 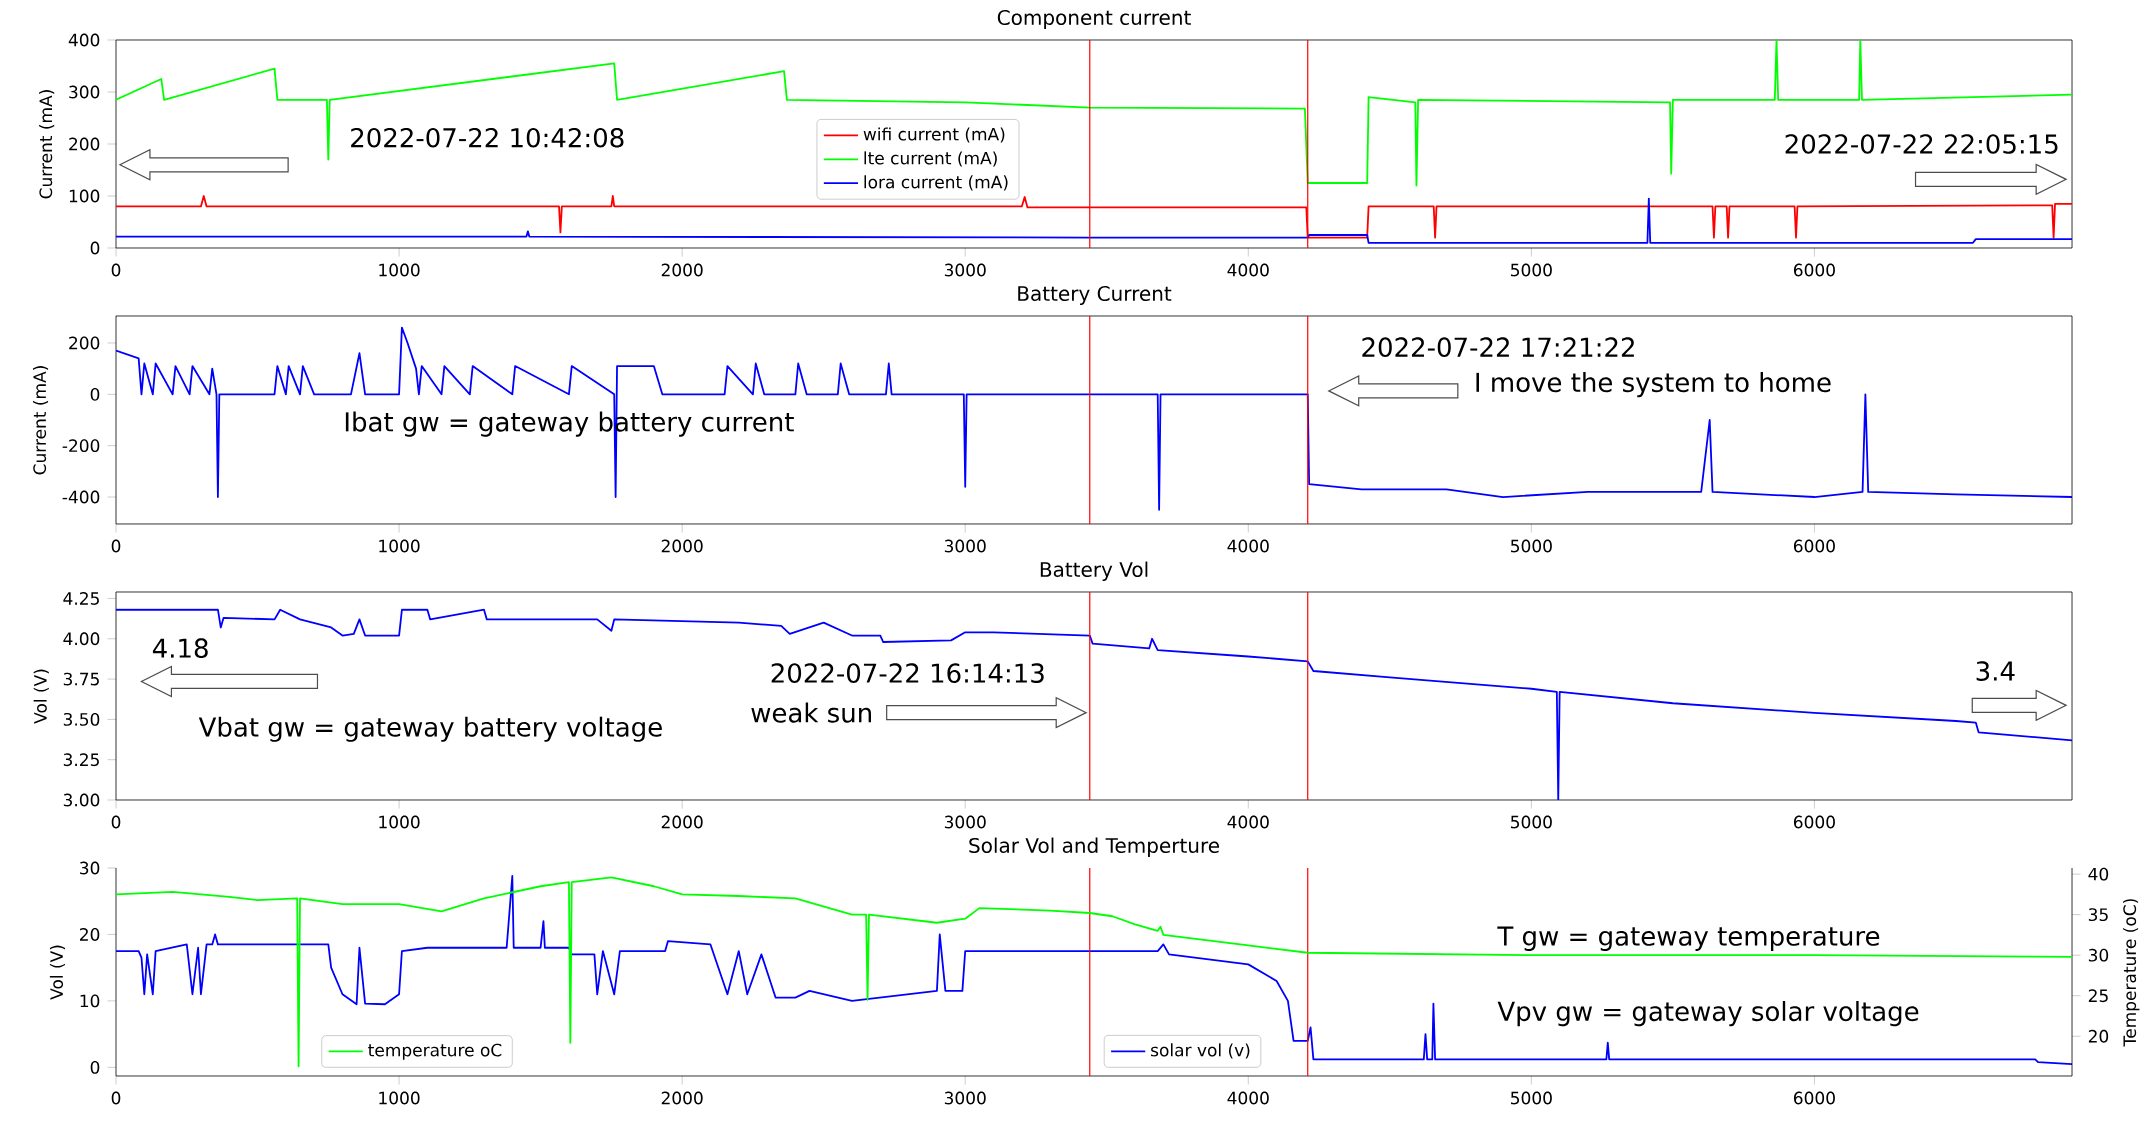 I want to click on annotation: 2022-07-22 17:21:22, so click(x=1498, y=347).